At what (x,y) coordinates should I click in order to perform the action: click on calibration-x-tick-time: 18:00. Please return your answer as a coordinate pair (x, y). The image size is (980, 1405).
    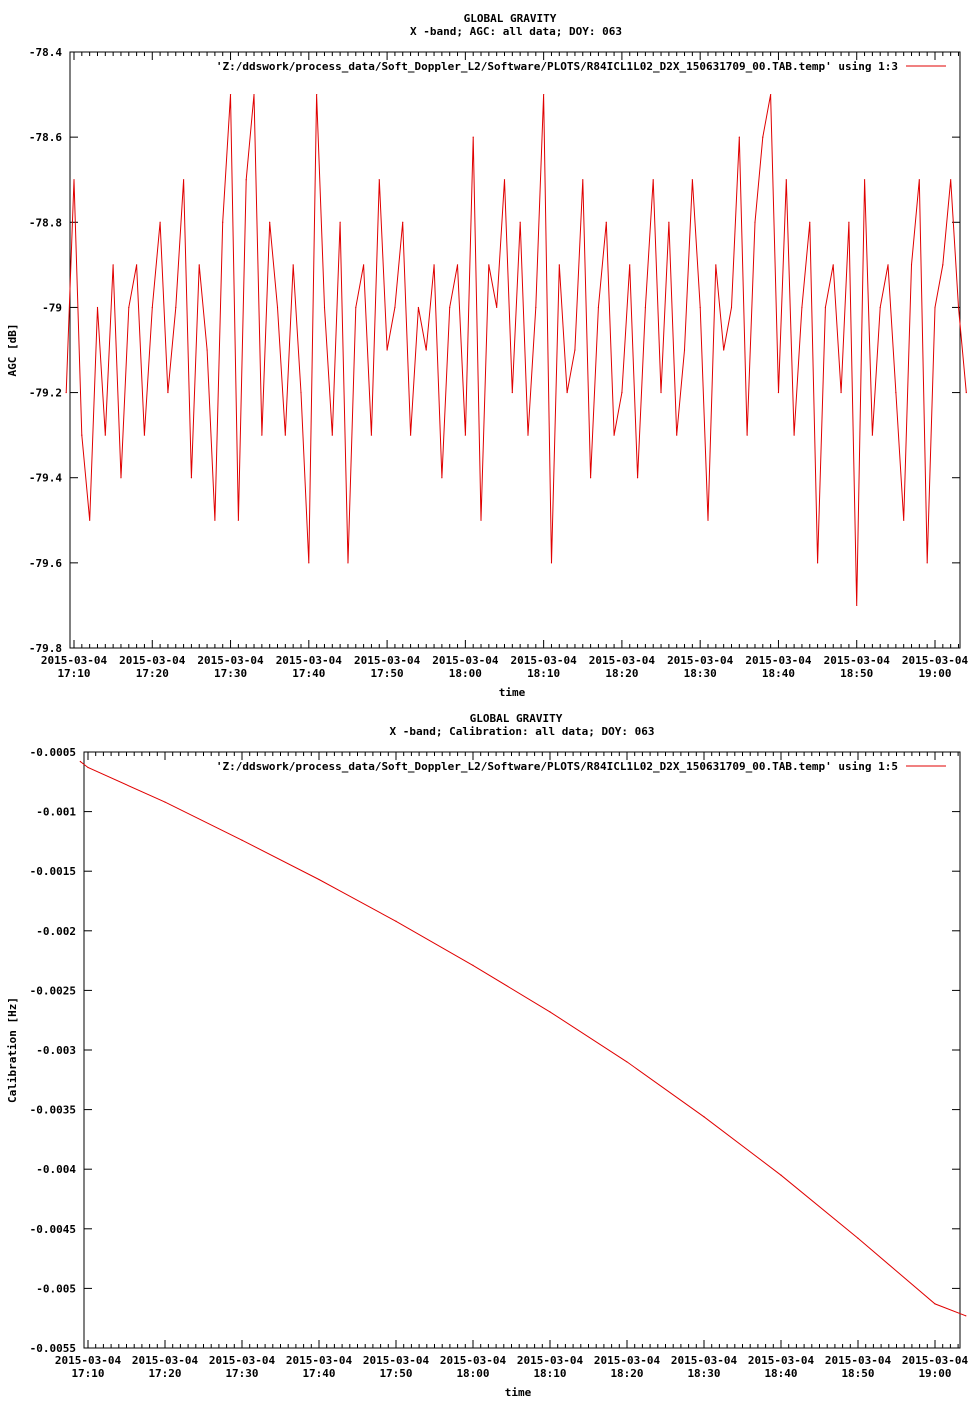
    Looking at the image, I should click on (472, 1373).